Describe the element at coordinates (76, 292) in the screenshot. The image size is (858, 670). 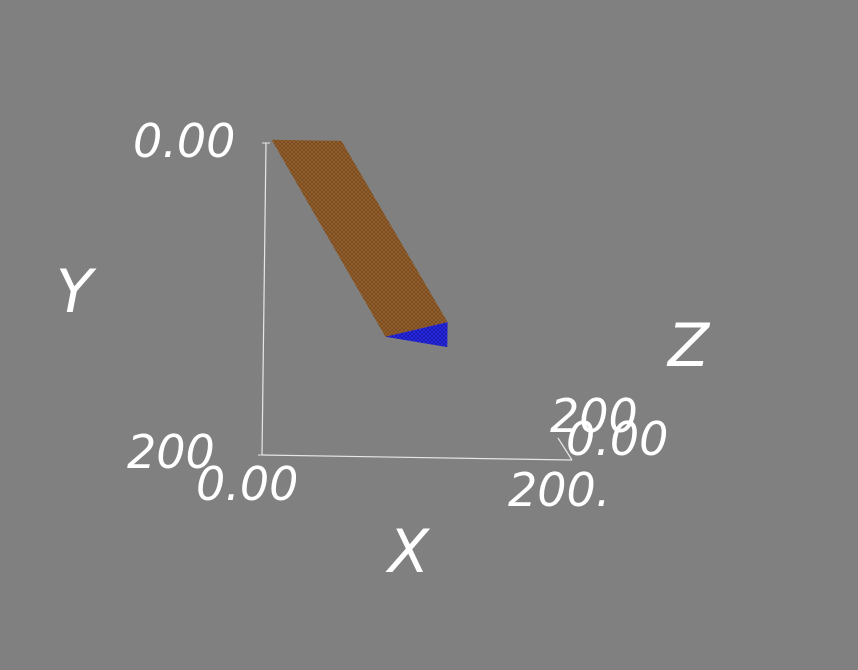
I see `y-axis-title: Y` at that location.